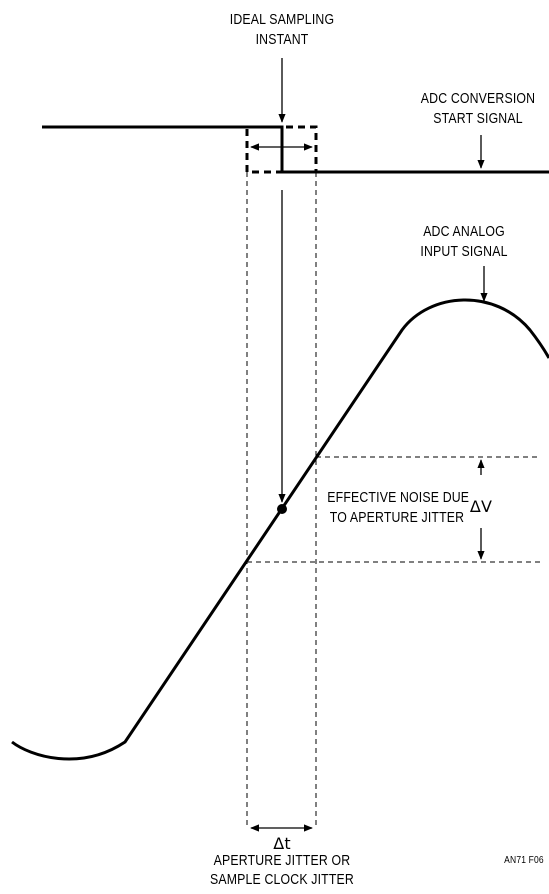 The image size is (549, 894). I want to click on adc-analog-label-line2: INPUT SIGNAL, so click(464, 251).